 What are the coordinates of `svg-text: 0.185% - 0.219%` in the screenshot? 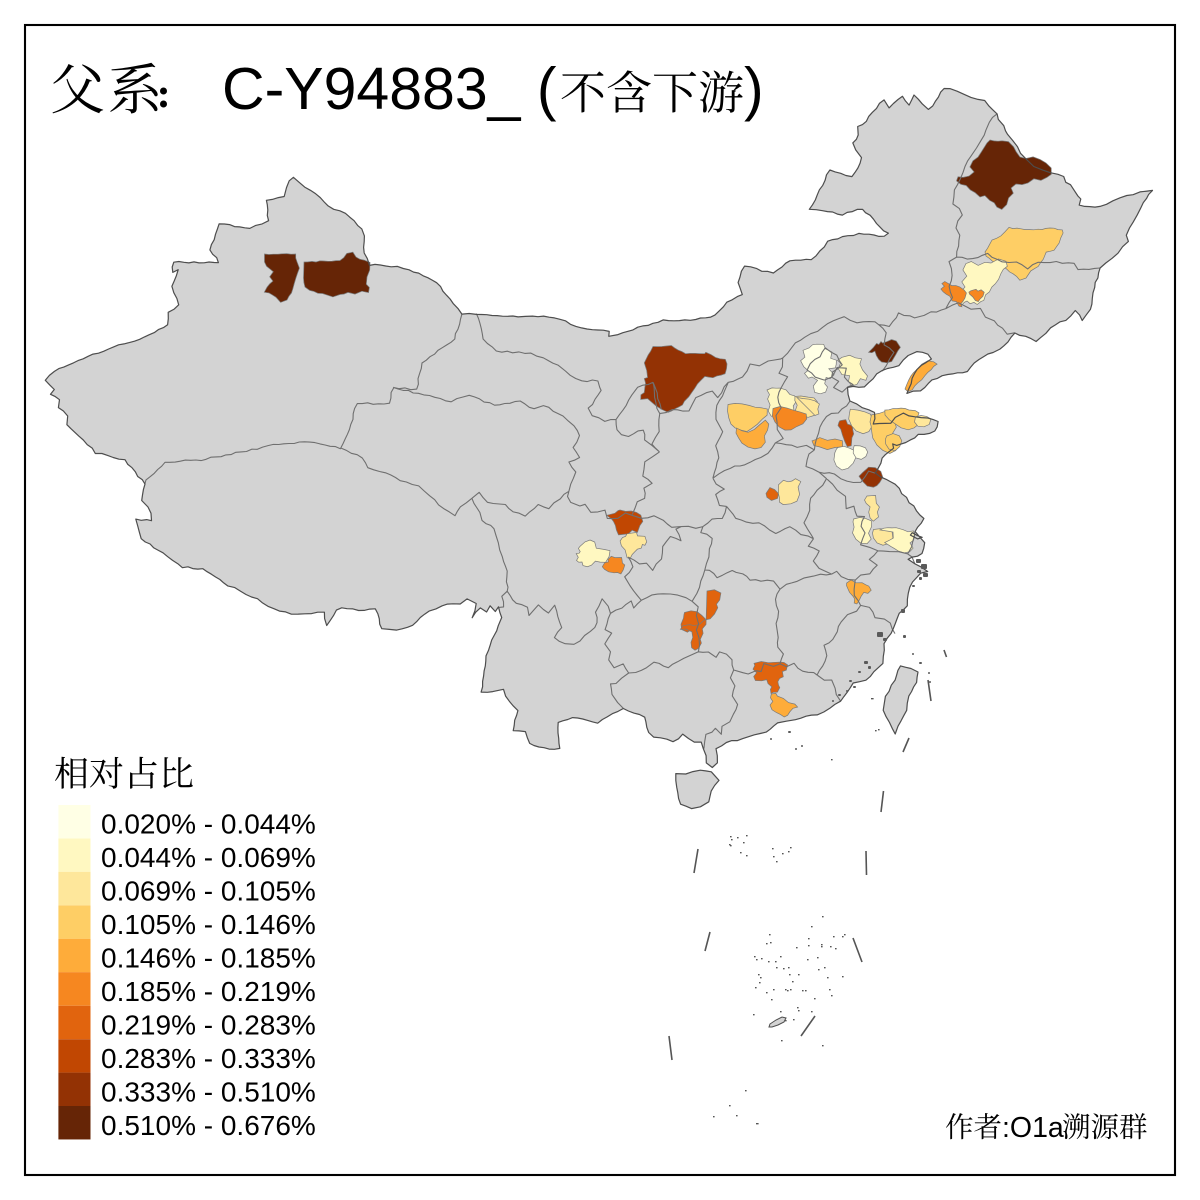 It's located at (208, 991).